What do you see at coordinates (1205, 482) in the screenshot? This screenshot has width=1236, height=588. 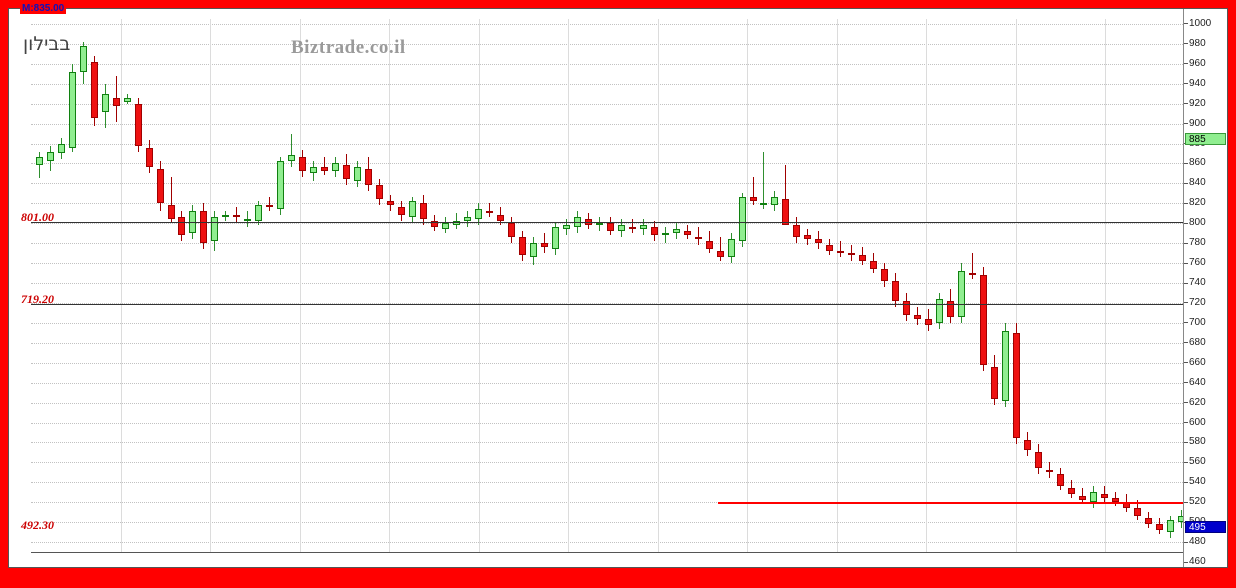 I see `axis-tick: 540` at bounding box center [1205, 482].